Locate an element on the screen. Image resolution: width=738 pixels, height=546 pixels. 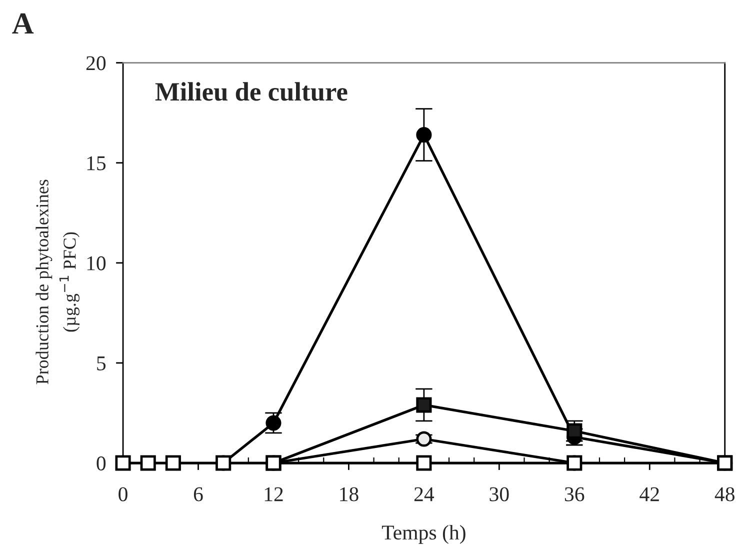
x-tick-label: 0 is located at coordinates (123, 494).